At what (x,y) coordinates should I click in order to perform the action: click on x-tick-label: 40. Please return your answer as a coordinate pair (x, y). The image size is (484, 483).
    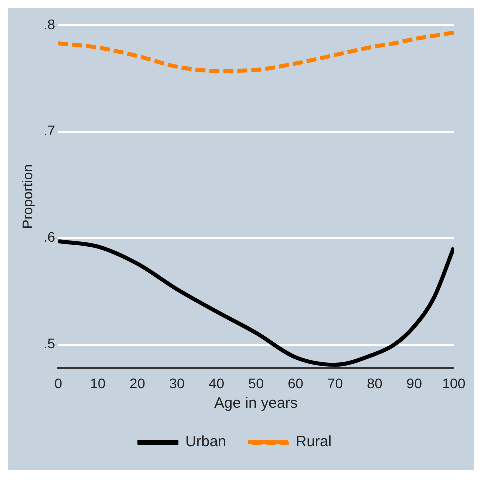
    Looking at the image, I should click on (216, 383).